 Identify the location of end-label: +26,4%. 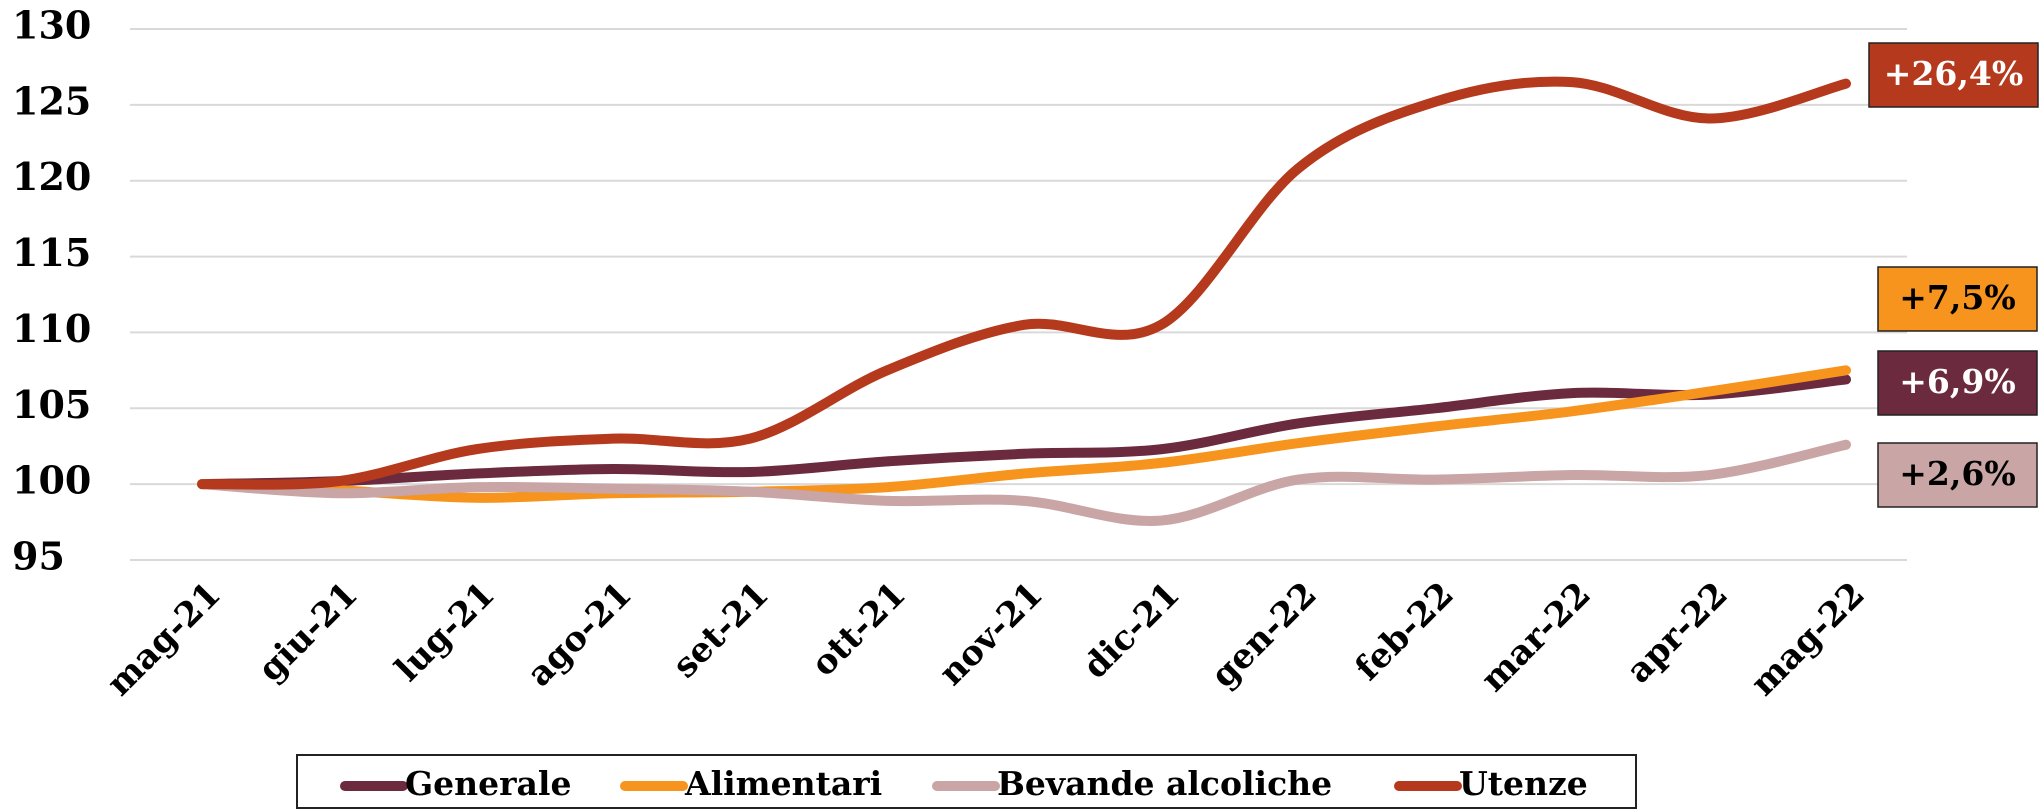
(1953, 73).